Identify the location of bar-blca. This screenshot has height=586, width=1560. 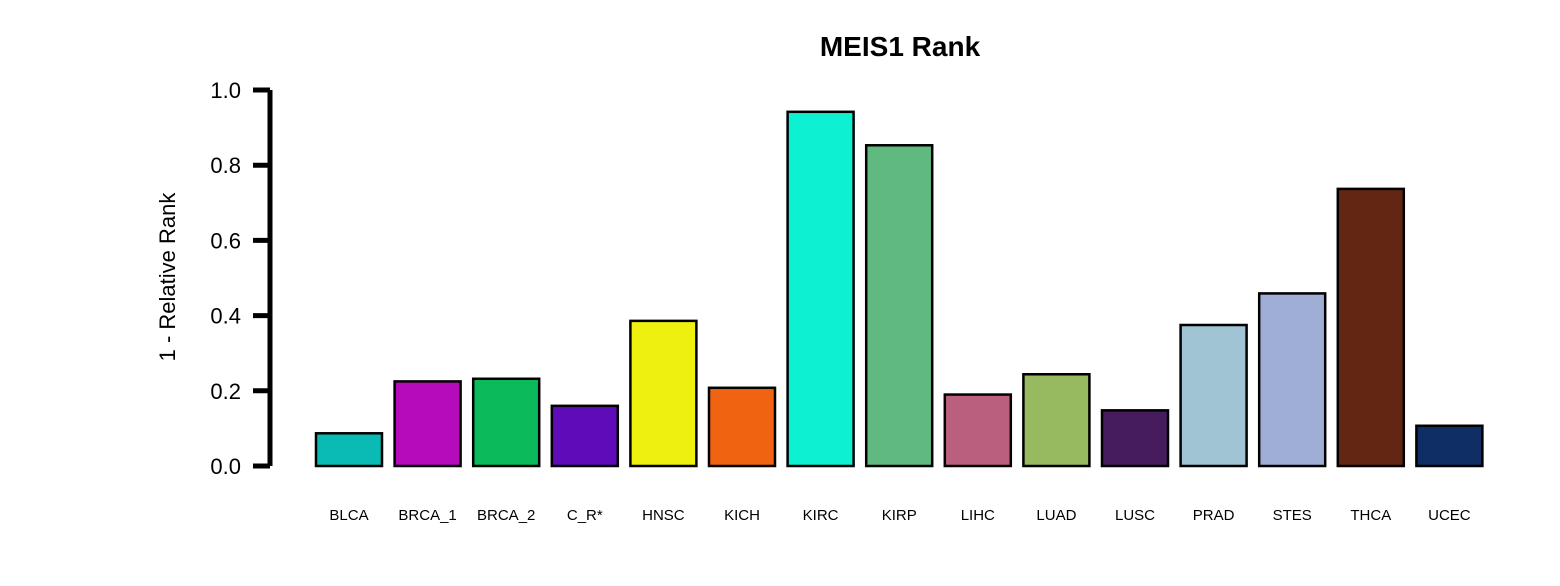
(349, 450).